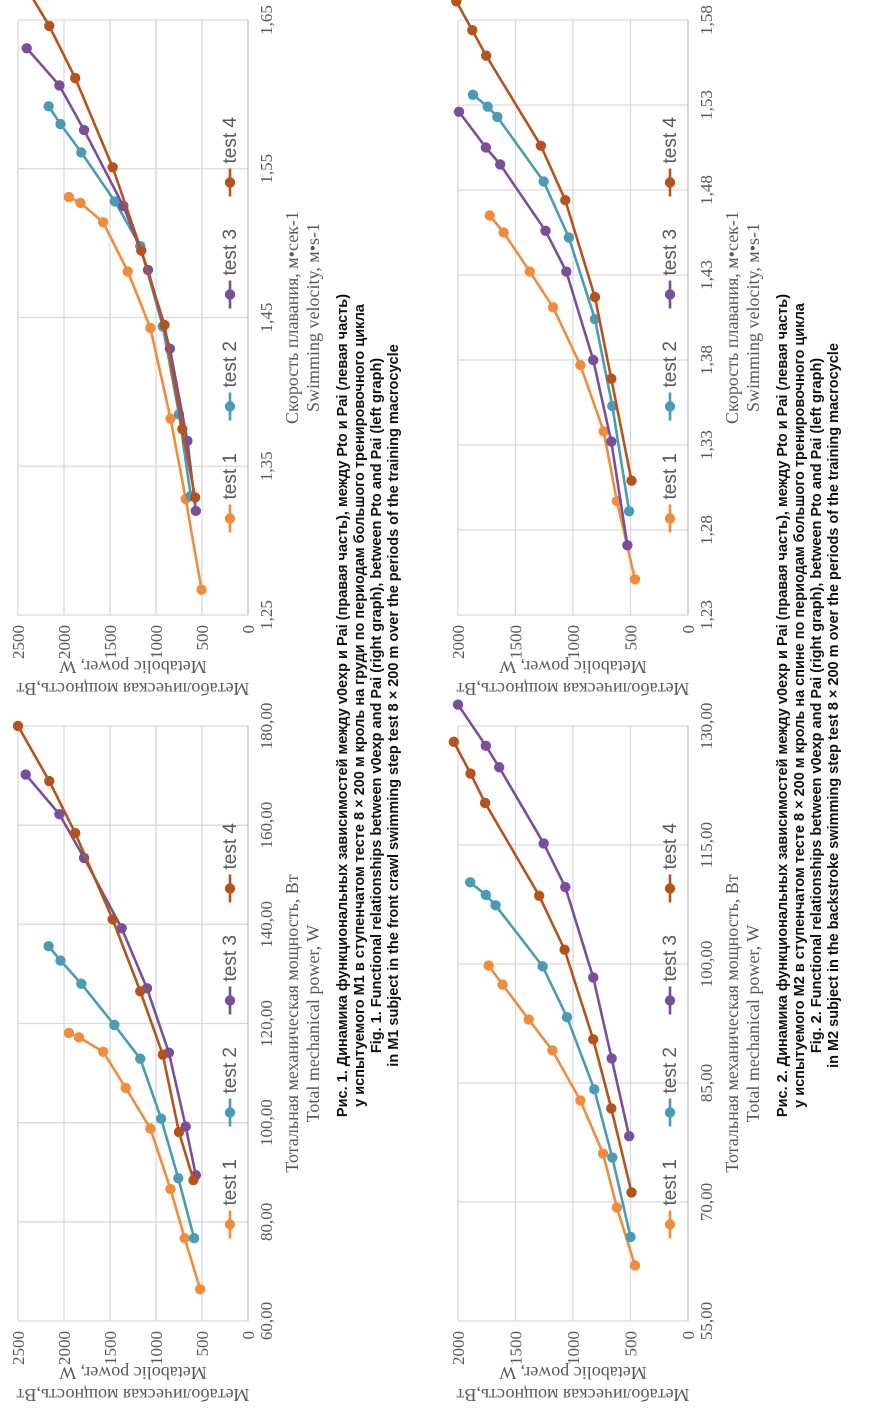  I want to click on x-tick-label: 1,45, so click(266, 318).